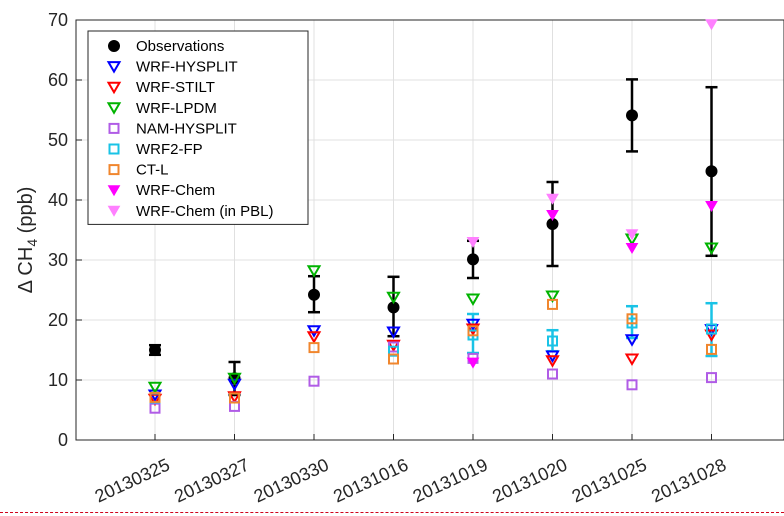  Describe the element at coordinates (186, 128) in the screenshot. I see `legend-label: NAM-HYSPLIT` at that location.